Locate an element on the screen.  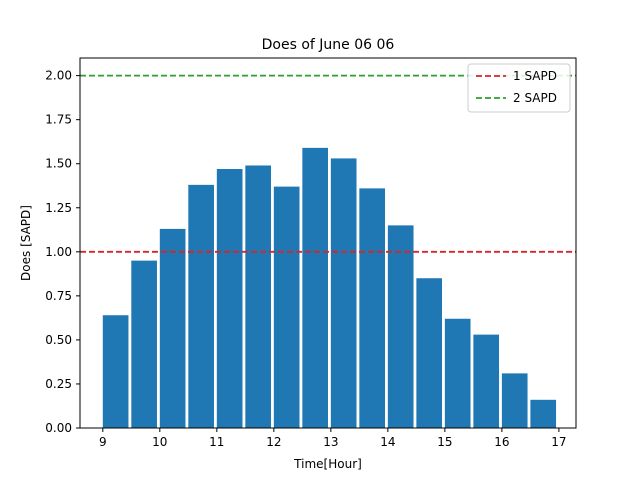
y-tick-label: 1.25 is located at coordinates (58, 208).